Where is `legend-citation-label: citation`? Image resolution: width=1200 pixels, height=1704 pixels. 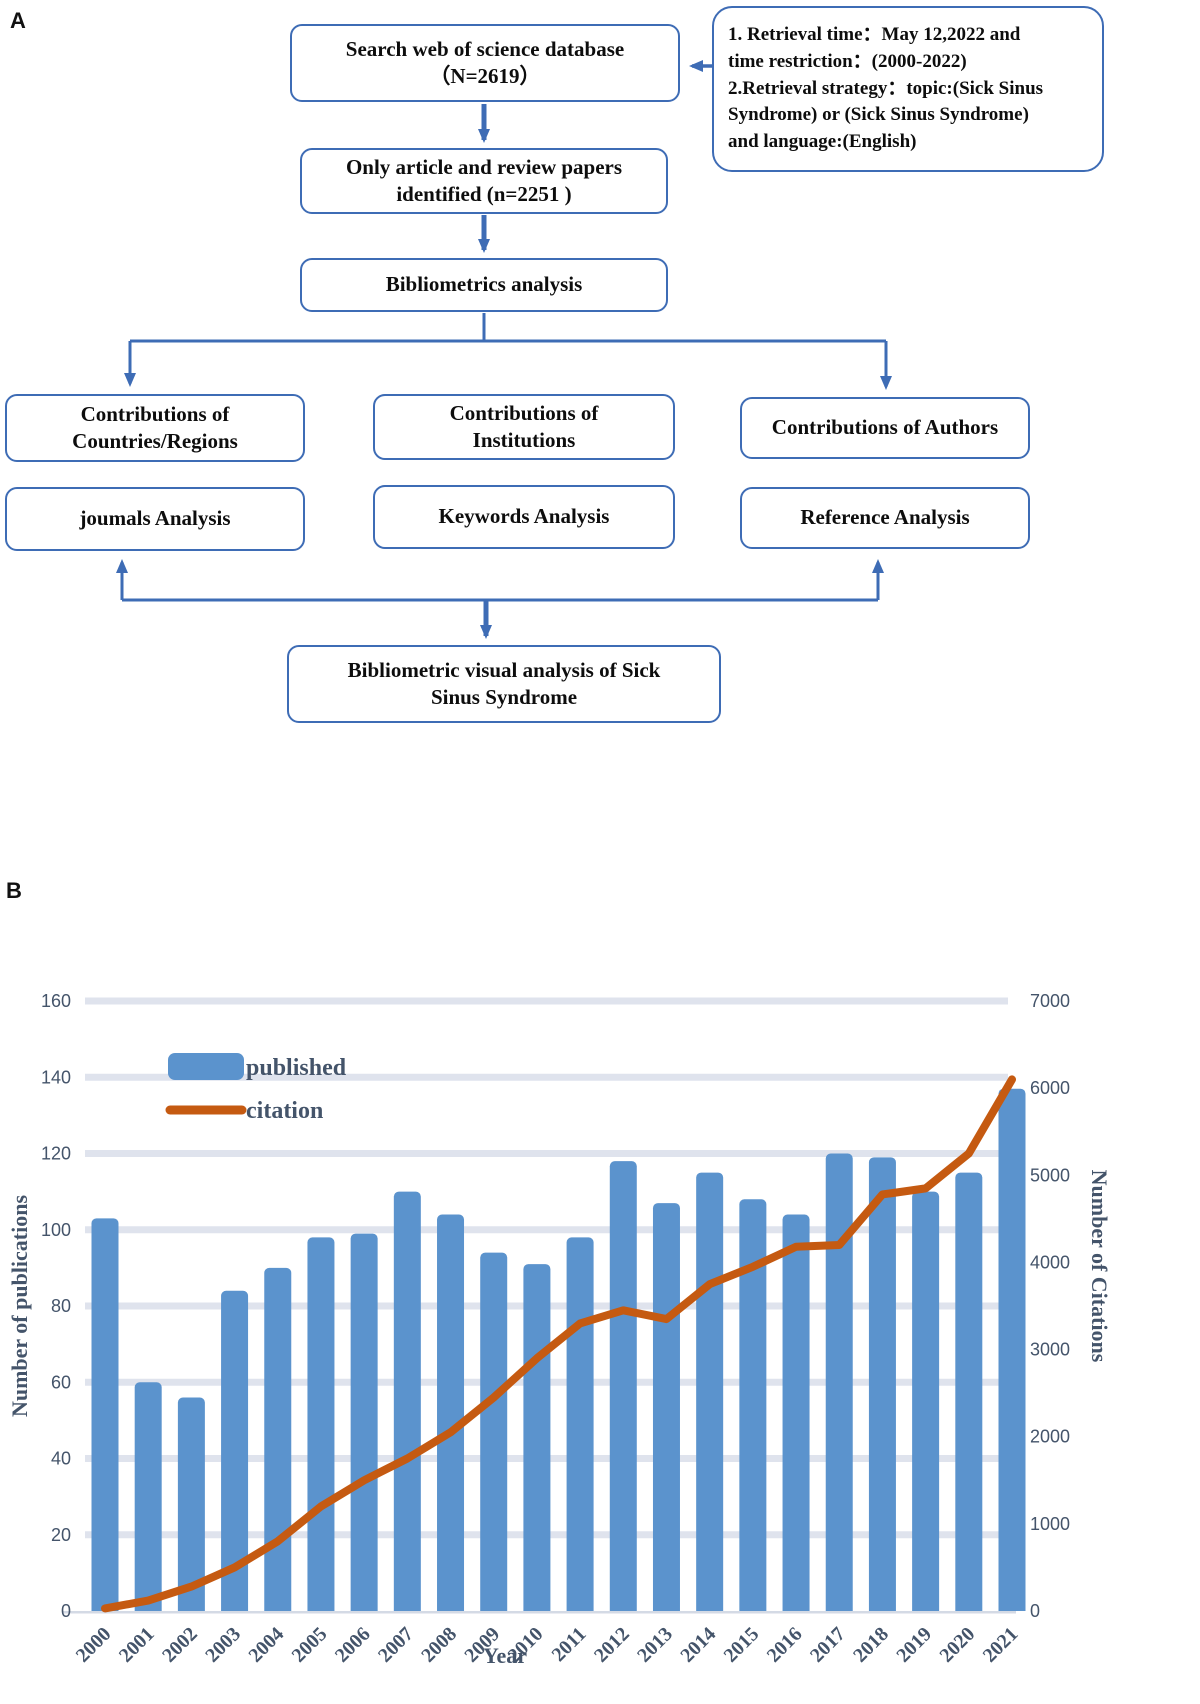
legend-citation-label: citation is located at coordinates (284, 1111).